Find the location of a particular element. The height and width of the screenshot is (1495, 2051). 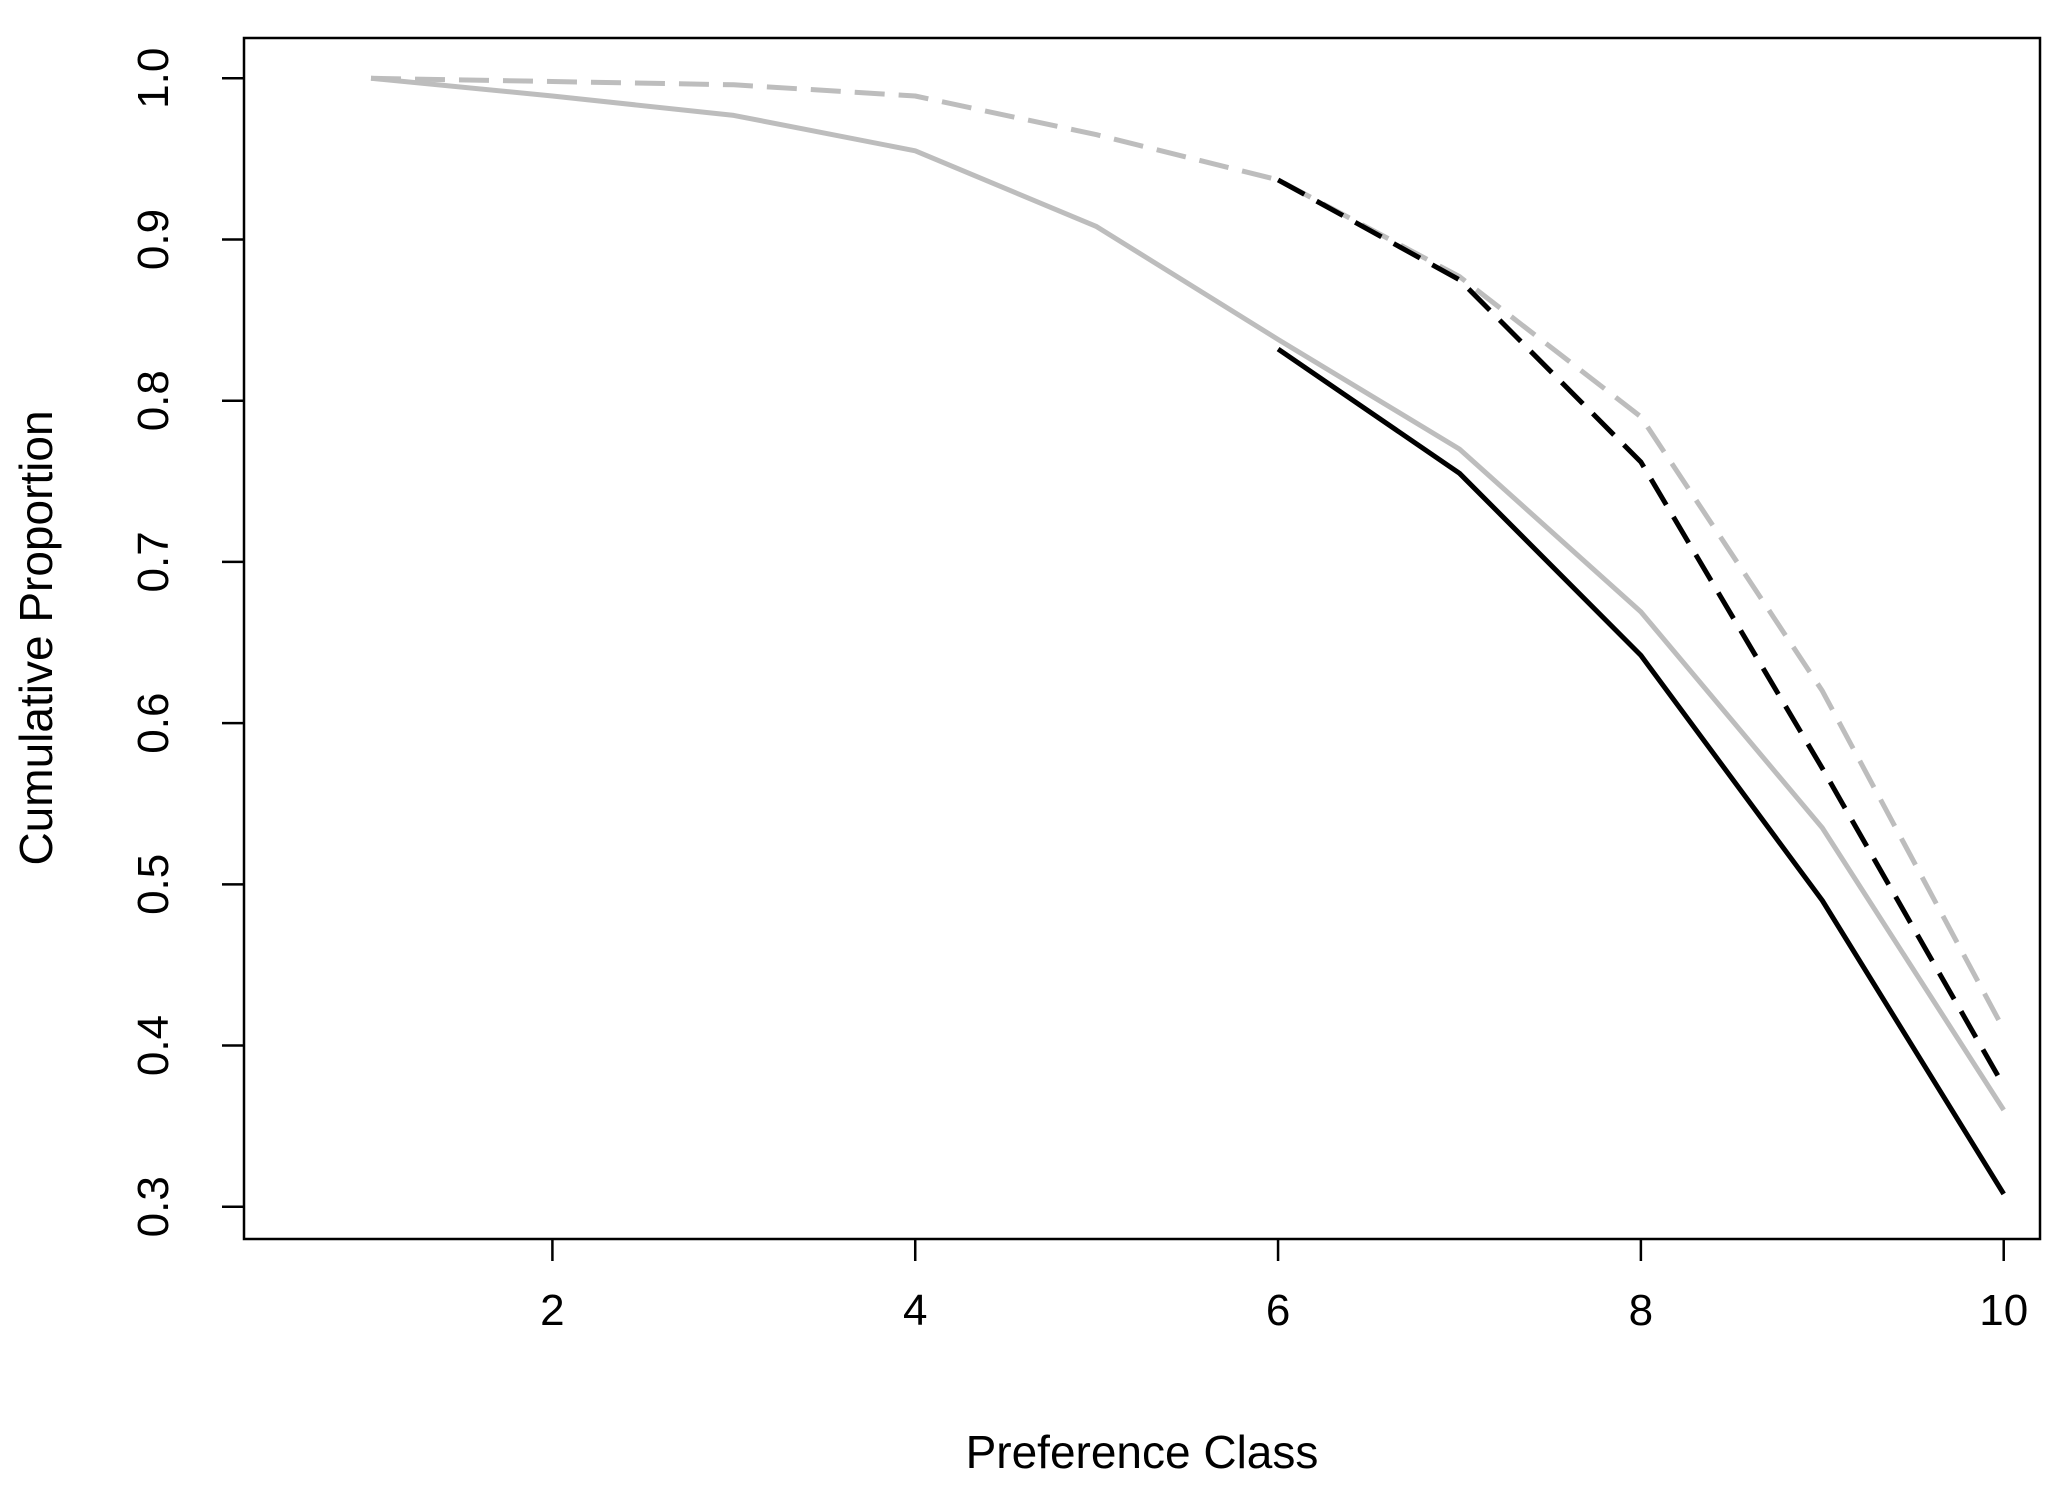

y-tick-label: 0.3 is located at coordinates (153, 1206).